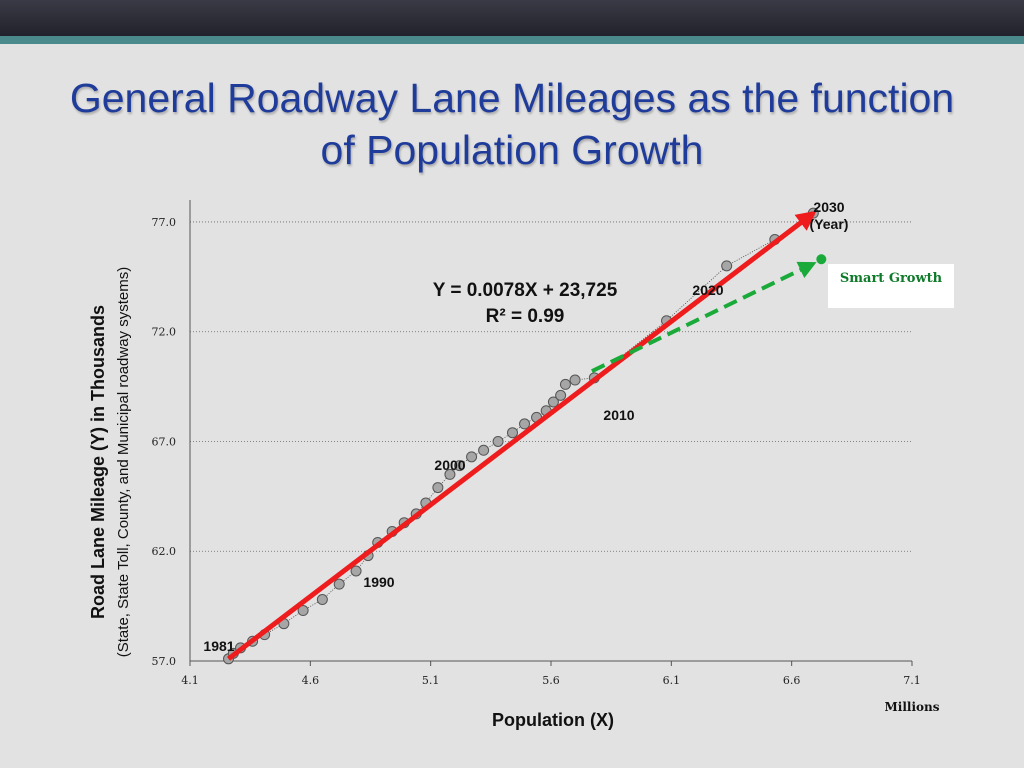 The height and width of the screenshot is (768, 1024). What do you see at coordinates (98, 462) in the screenshot?
I see `y-axis-label: Road Lane Mileage (Y) in Thousands` at bounding box center [98, 462].